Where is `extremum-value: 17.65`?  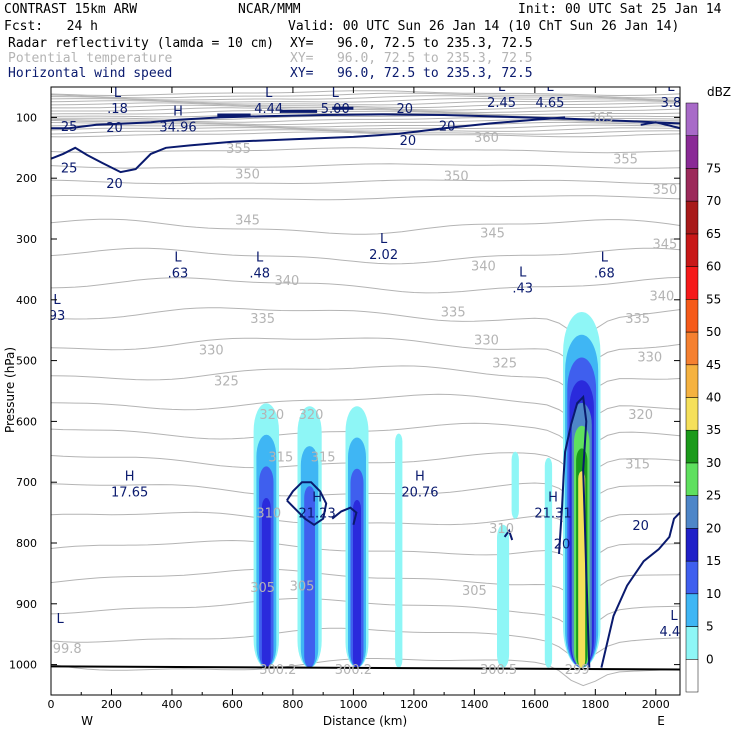
extremum-value: 17.65 is located at coordinates (129, 492).